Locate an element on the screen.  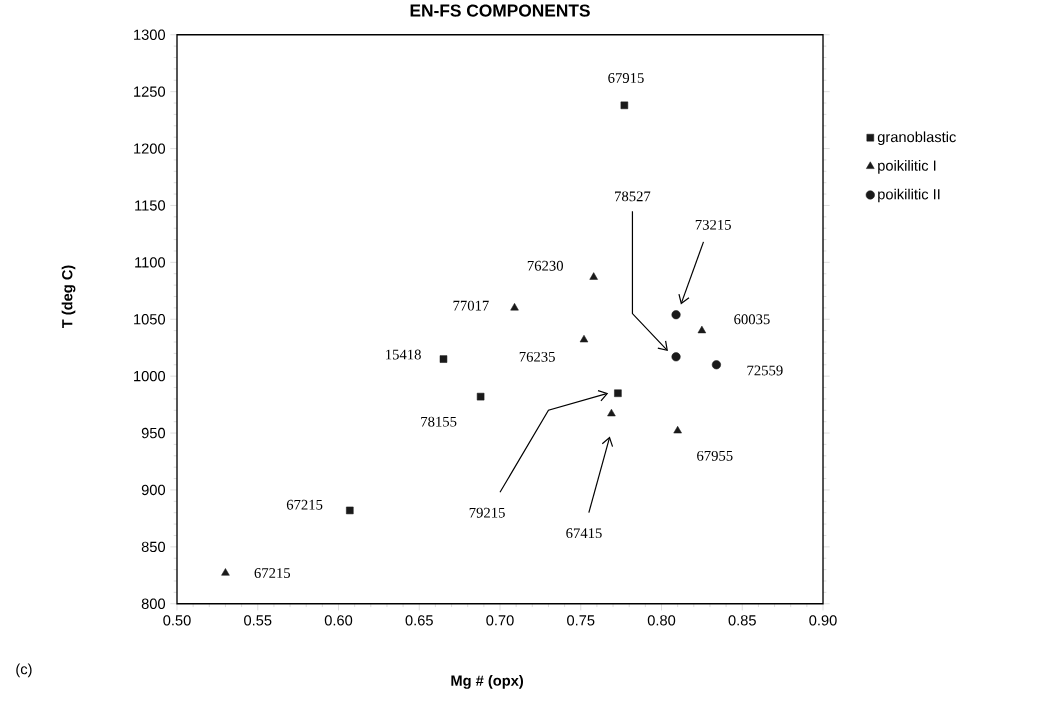
annotation: 72559 is located at coordinates (765, 370).